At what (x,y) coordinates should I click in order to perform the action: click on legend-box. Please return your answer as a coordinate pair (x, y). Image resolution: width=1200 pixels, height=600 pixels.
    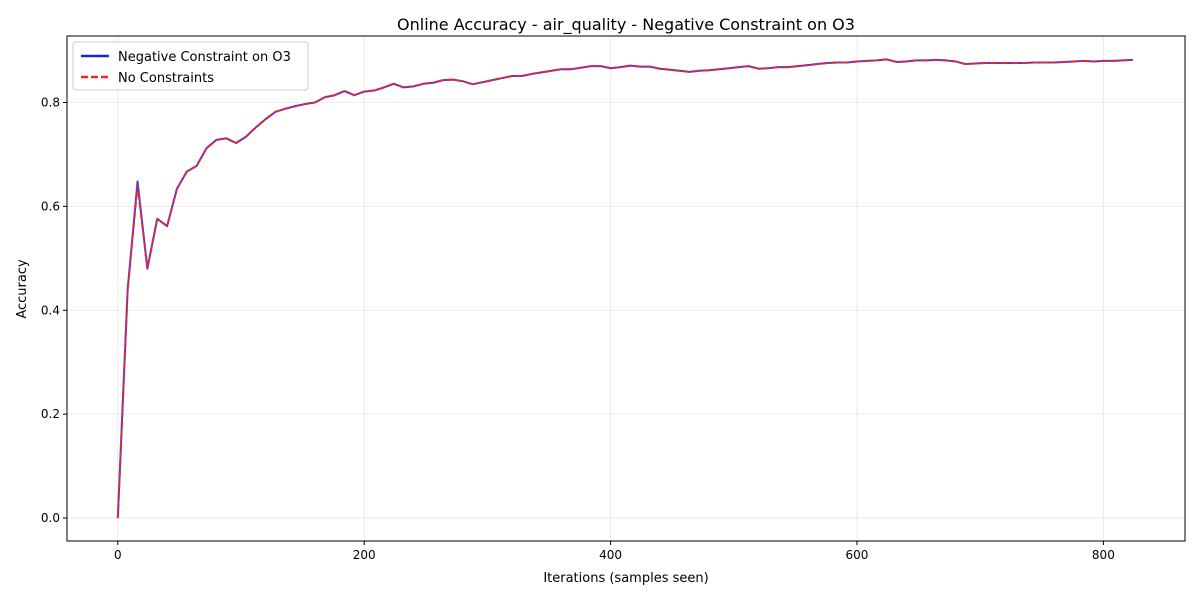
    Looking at the image, I should click on (190, 66).